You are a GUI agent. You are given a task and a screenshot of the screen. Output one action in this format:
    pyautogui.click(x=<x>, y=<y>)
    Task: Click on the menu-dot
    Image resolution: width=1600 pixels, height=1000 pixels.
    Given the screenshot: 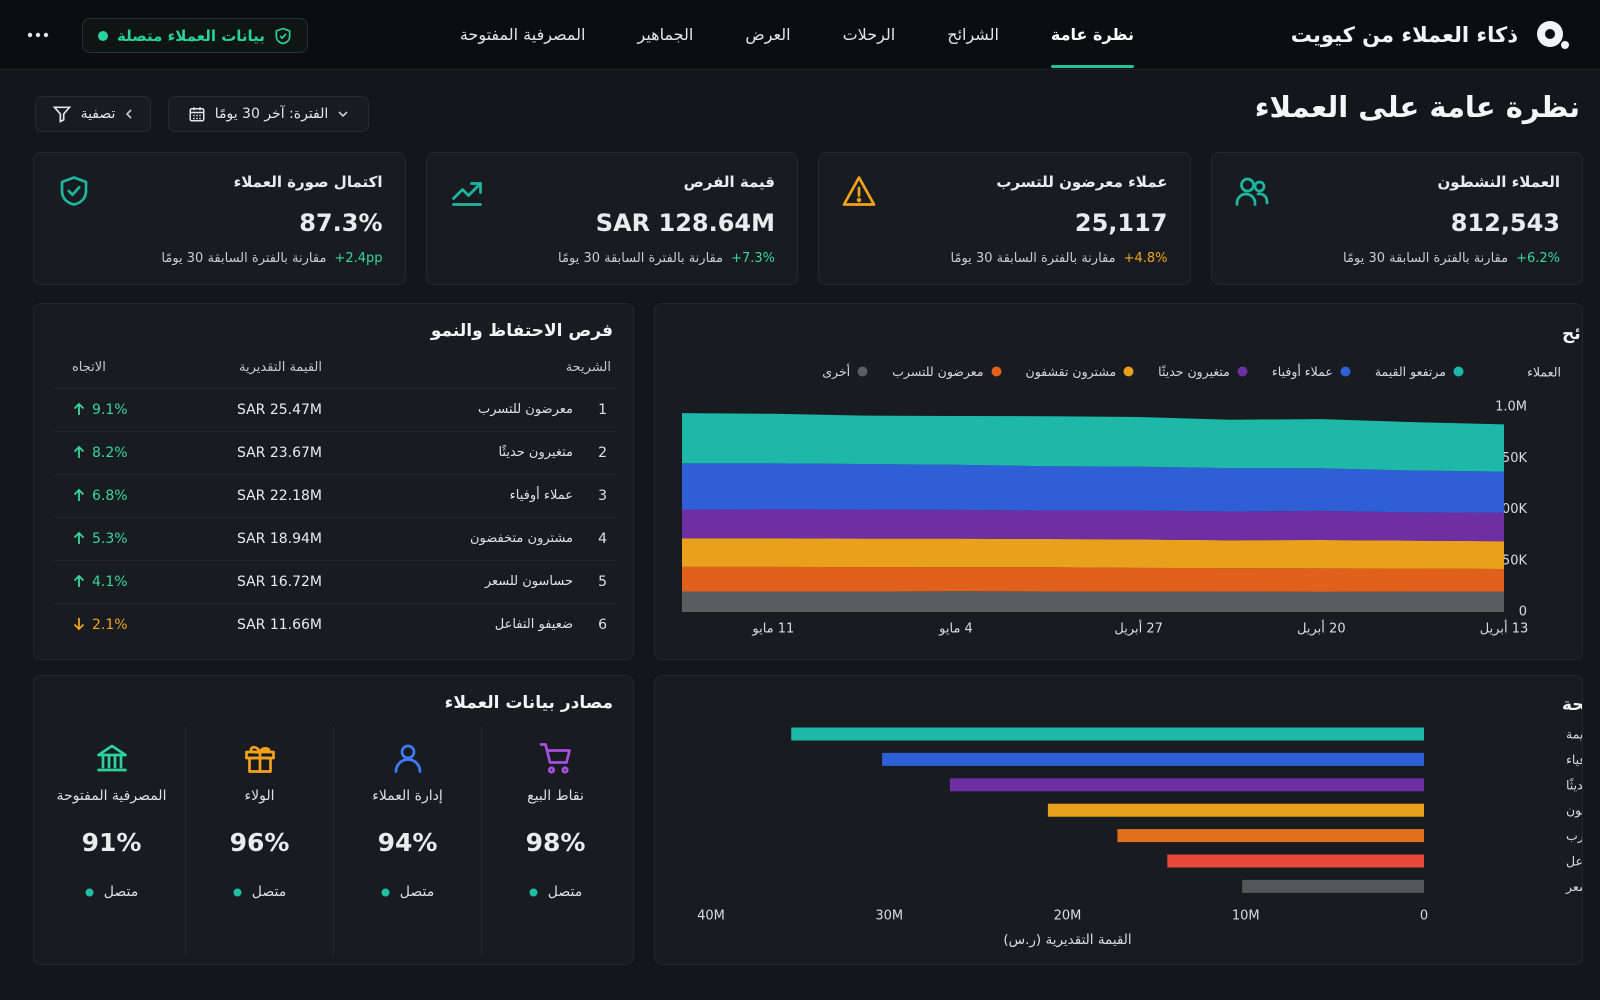 What is the action you would take?
    pyautogui.click(x=30, y=35)
    